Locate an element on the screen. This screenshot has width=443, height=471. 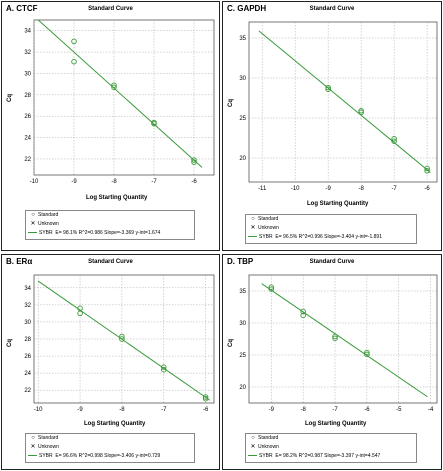
y-tick-label: 32 is located at coordinates (27, 306).